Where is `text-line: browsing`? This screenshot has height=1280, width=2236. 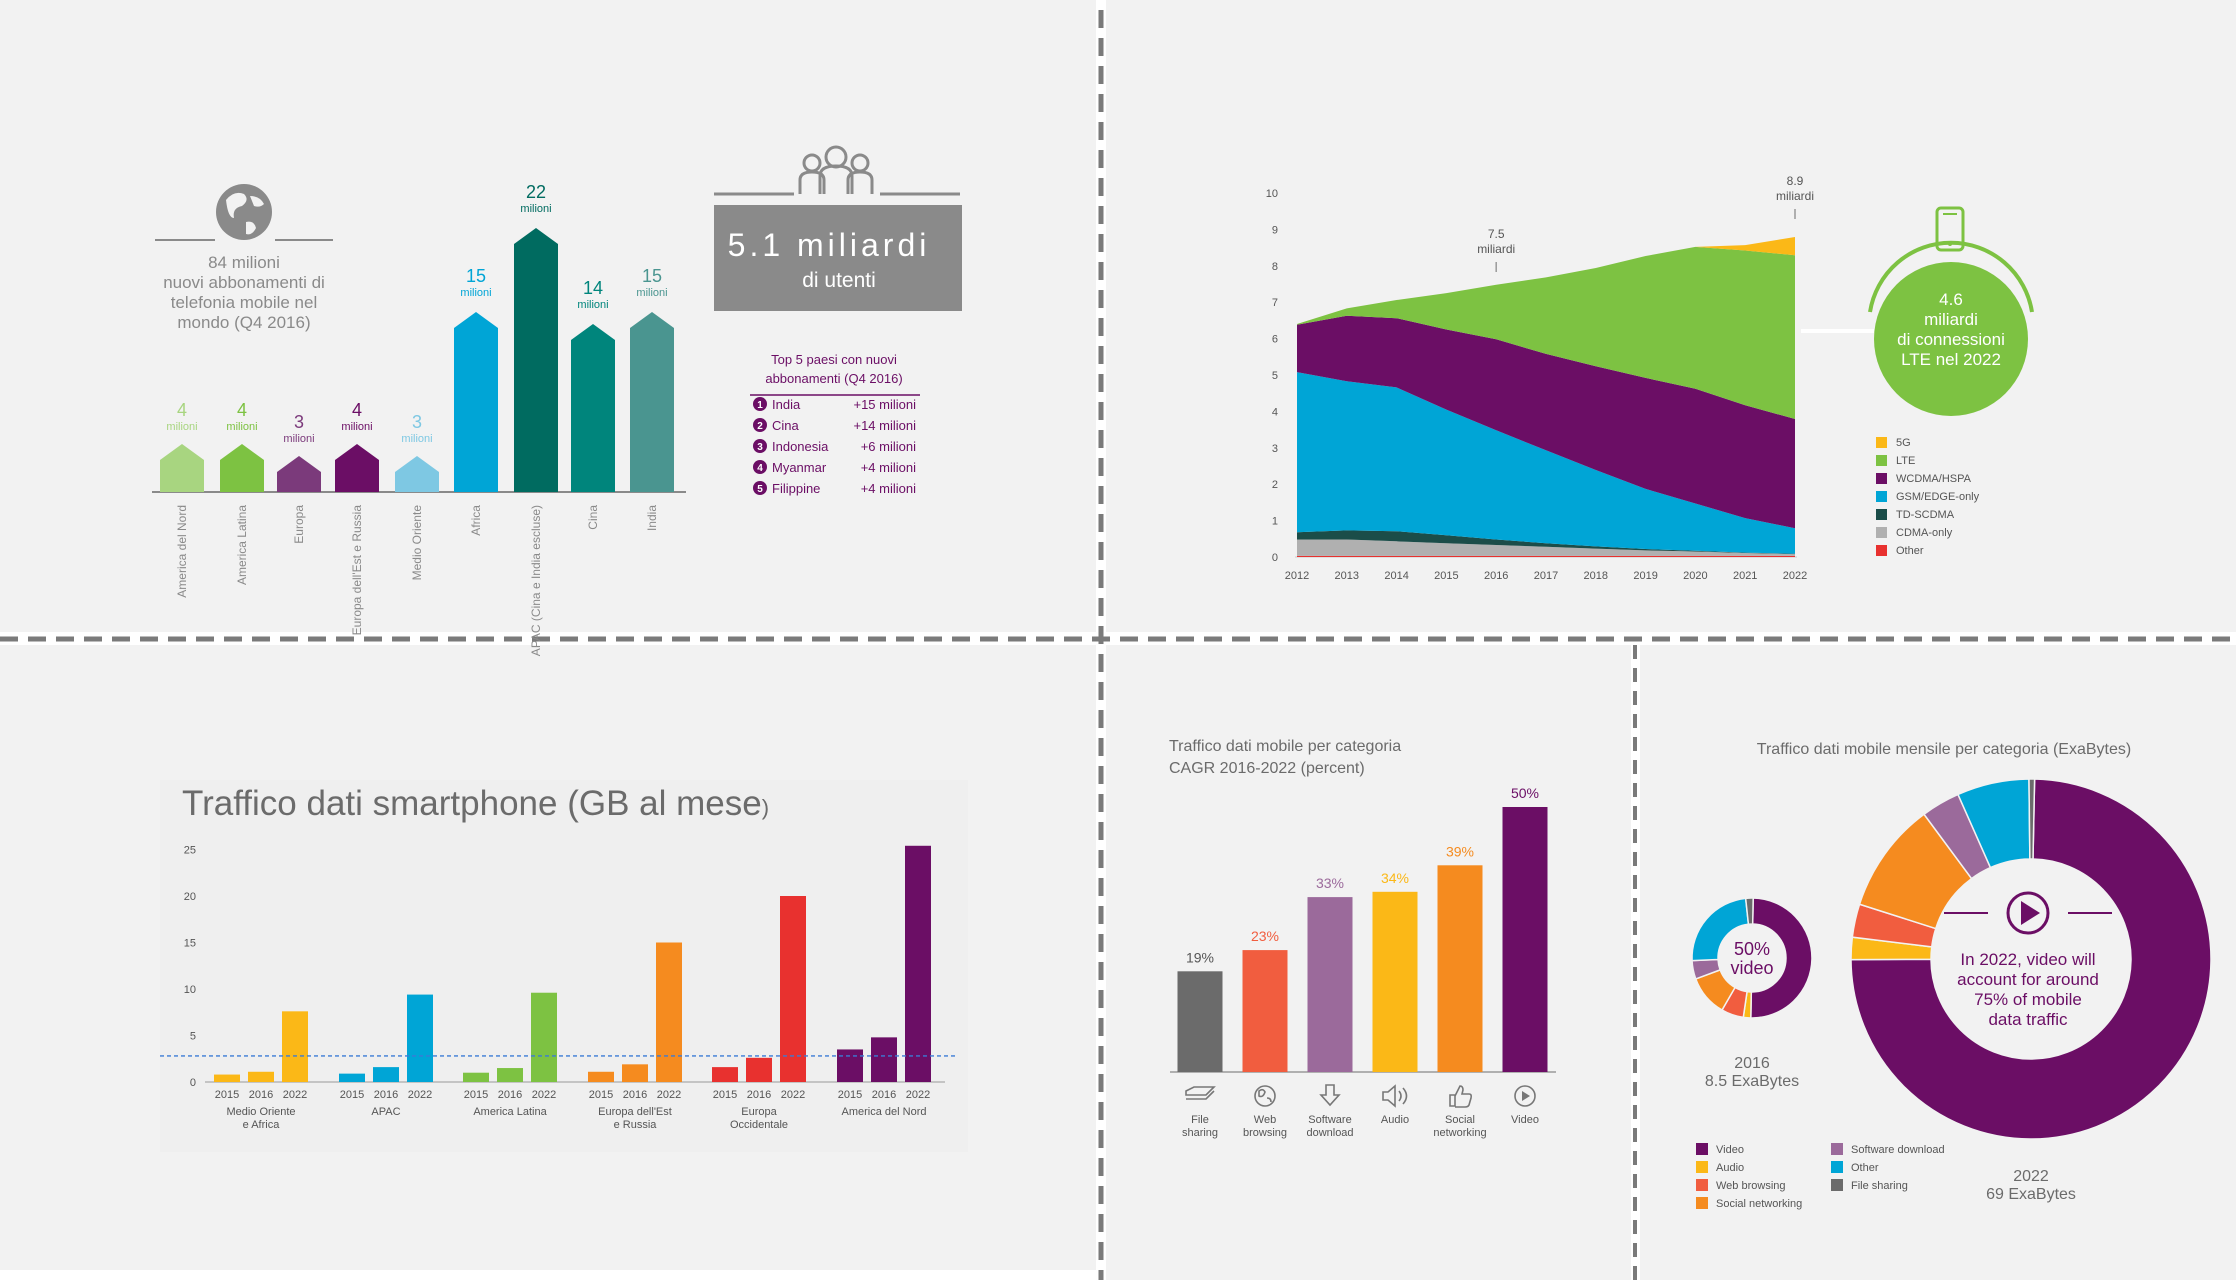
text-line: browsing is located at coordinates (1265, 1133).